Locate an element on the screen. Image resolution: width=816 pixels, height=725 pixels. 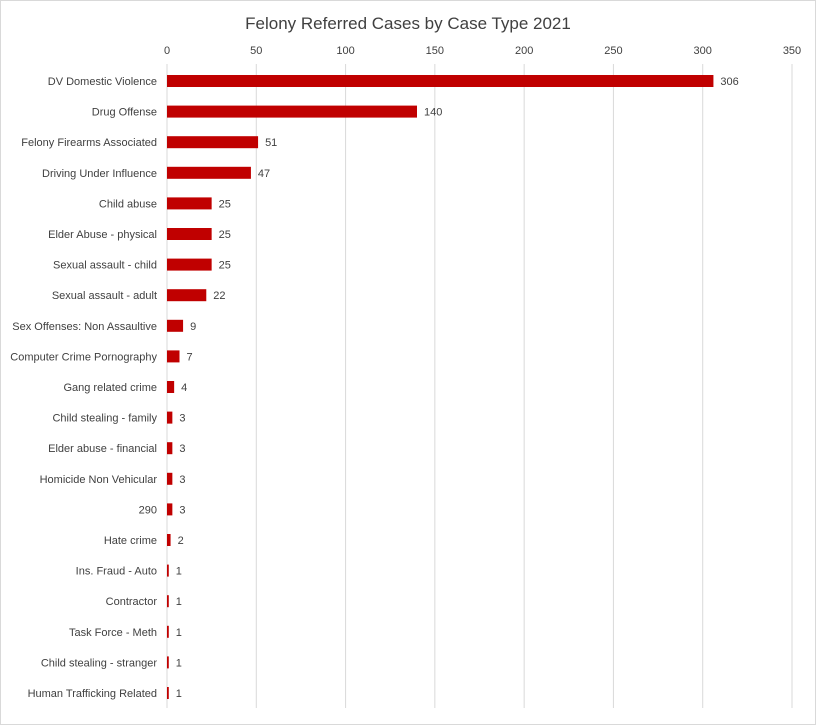
data-label-17: 1 is located at coordinates (179, 602).